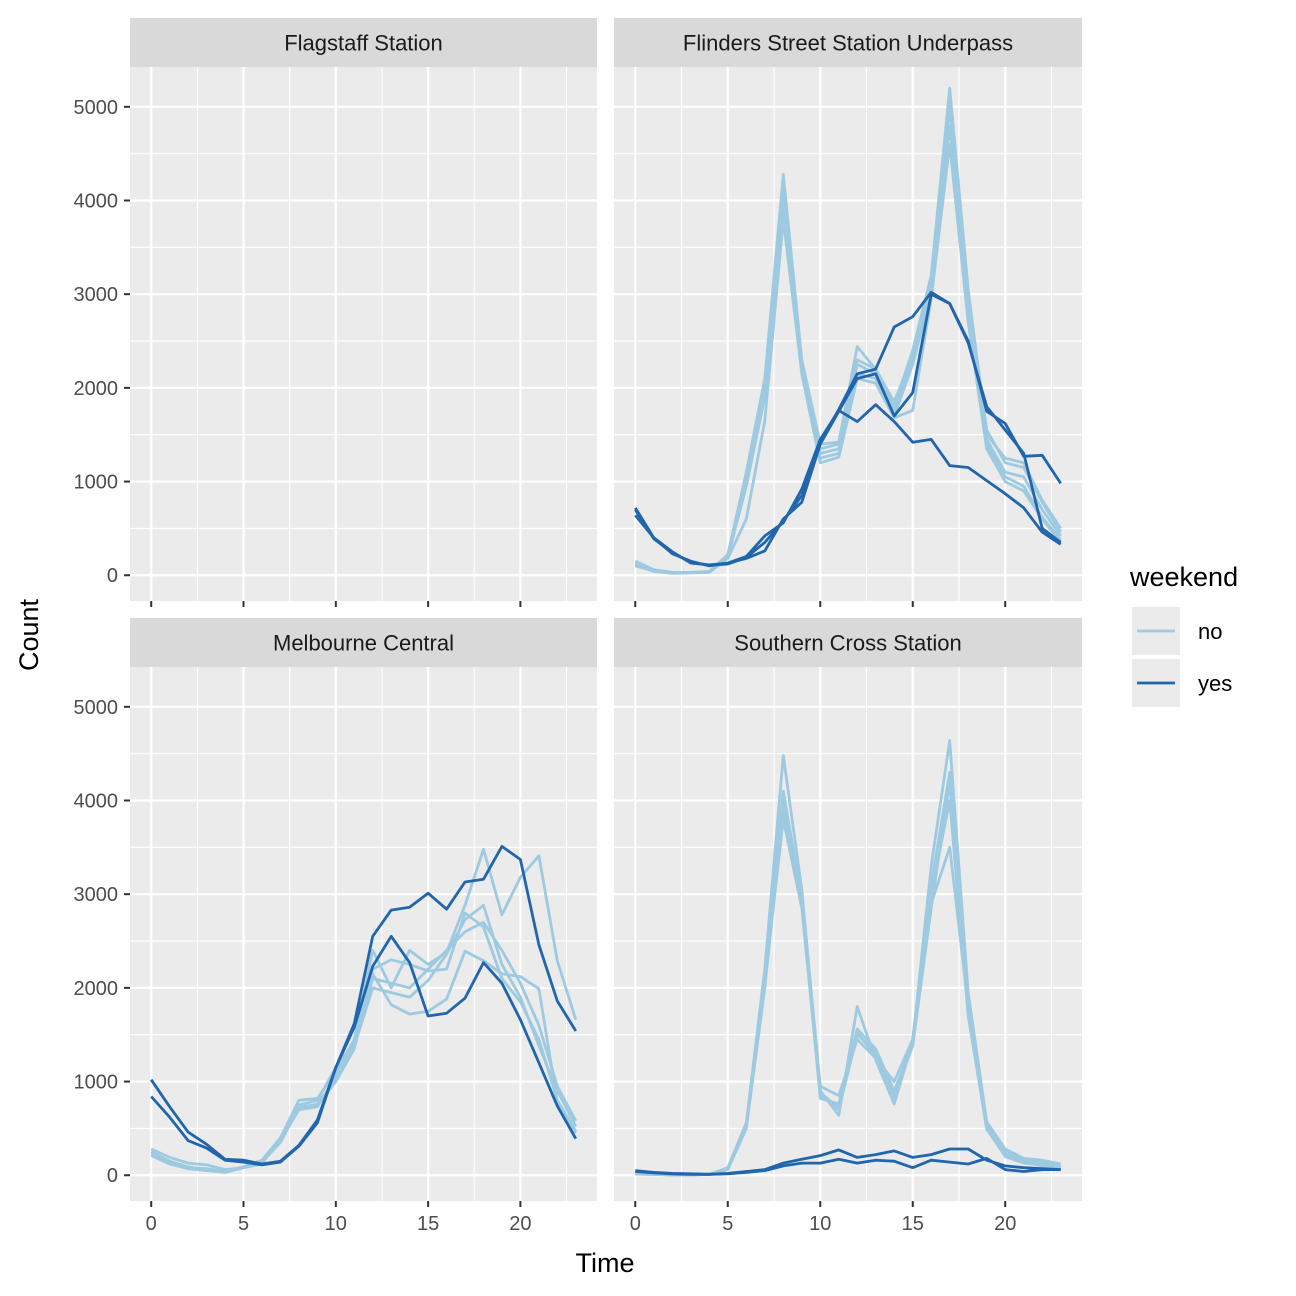 Image resolution: width=1296 pixels, height=1296 pixels. Describe the element at coordinates (1182, 657) in the screenshot. I see `legend-keys: no yes` at that location.